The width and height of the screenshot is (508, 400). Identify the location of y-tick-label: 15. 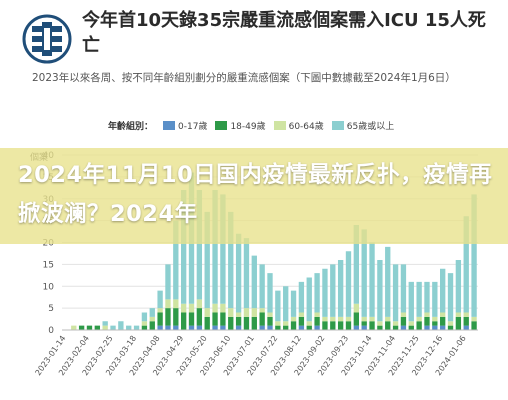
(48, 265).